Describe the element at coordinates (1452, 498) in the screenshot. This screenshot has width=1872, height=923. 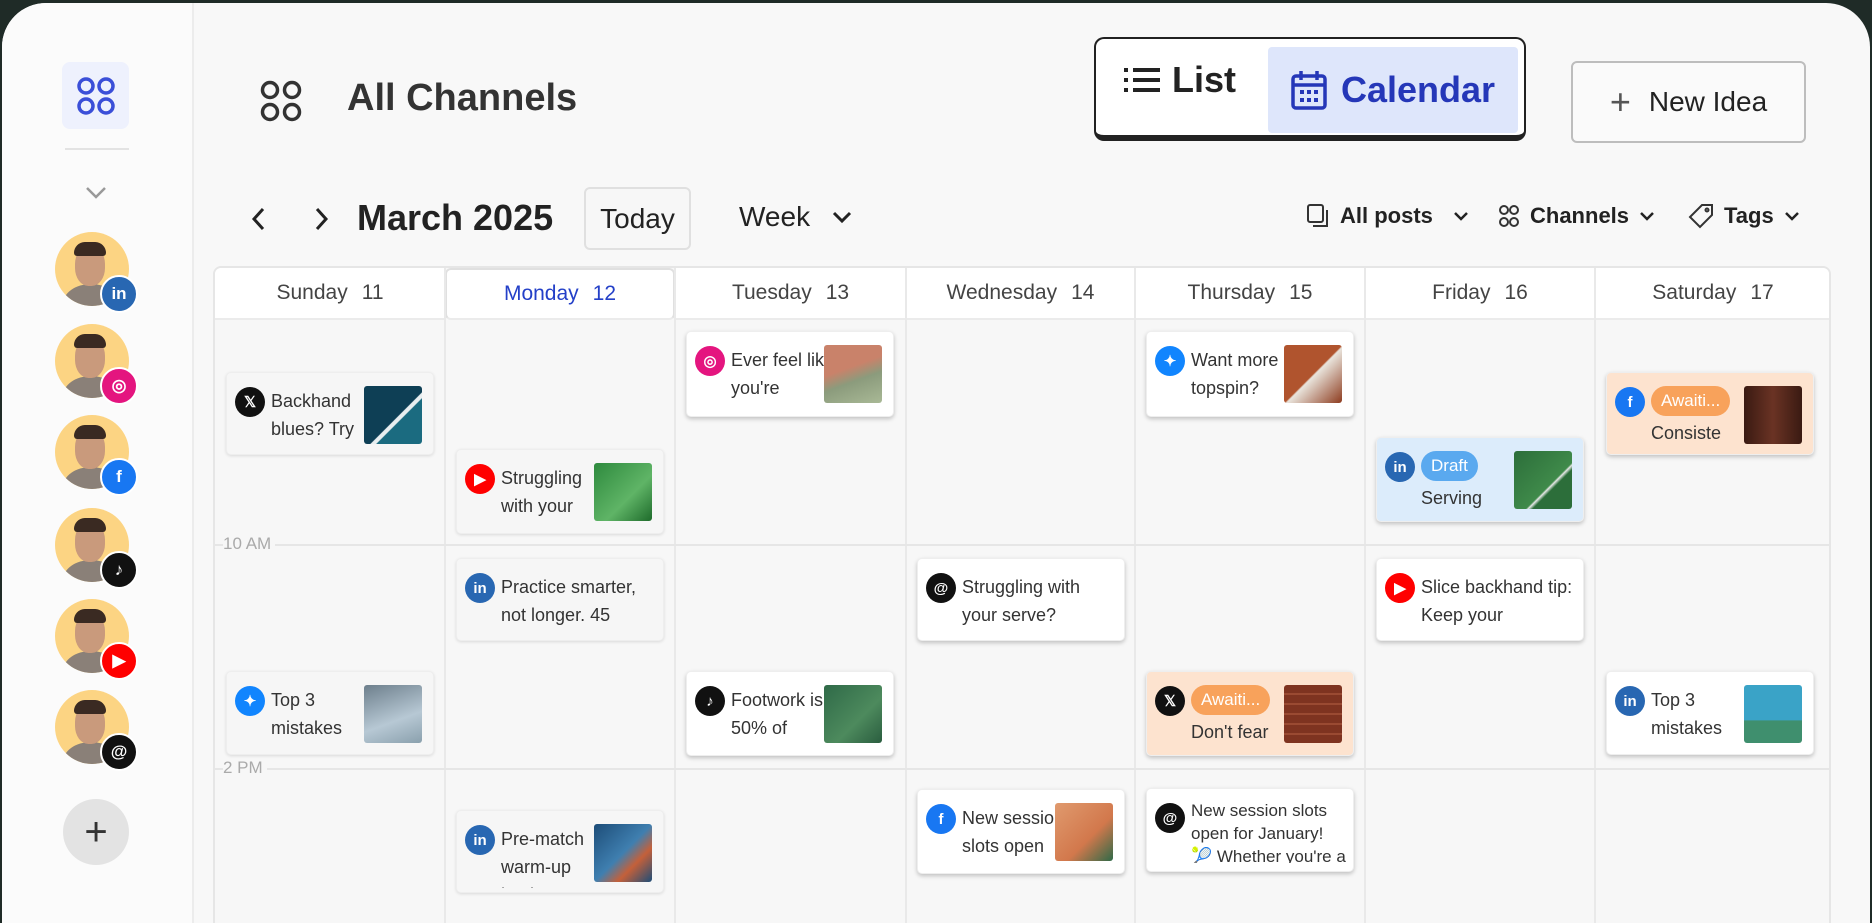
I see `post-text: Serving` at that location.